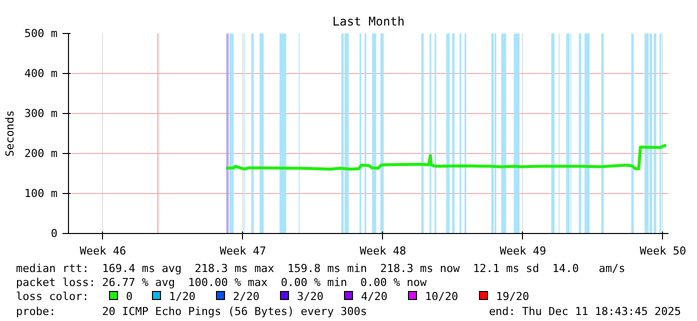  What do you see at coordinates (103, 251) in the screenshot?
I see `x-tick-label: Week 46` at bounding box center [103, 251].